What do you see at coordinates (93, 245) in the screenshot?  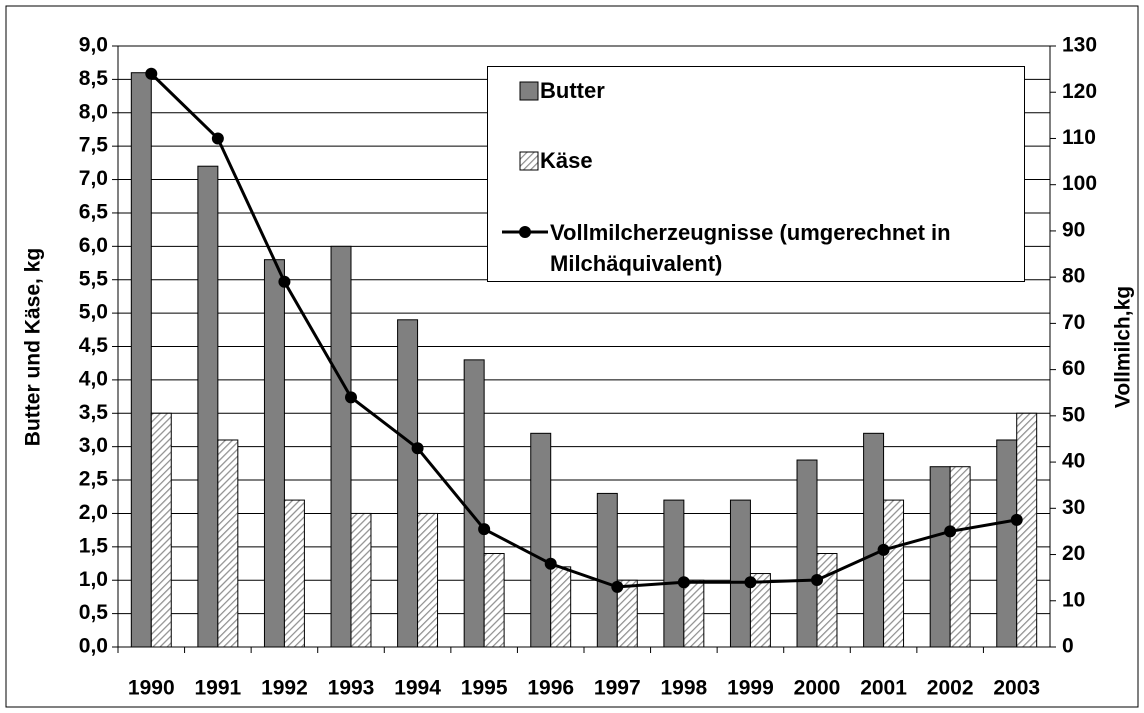 I see `y-tick-label: 6,0` at bounding box center [93, 245].